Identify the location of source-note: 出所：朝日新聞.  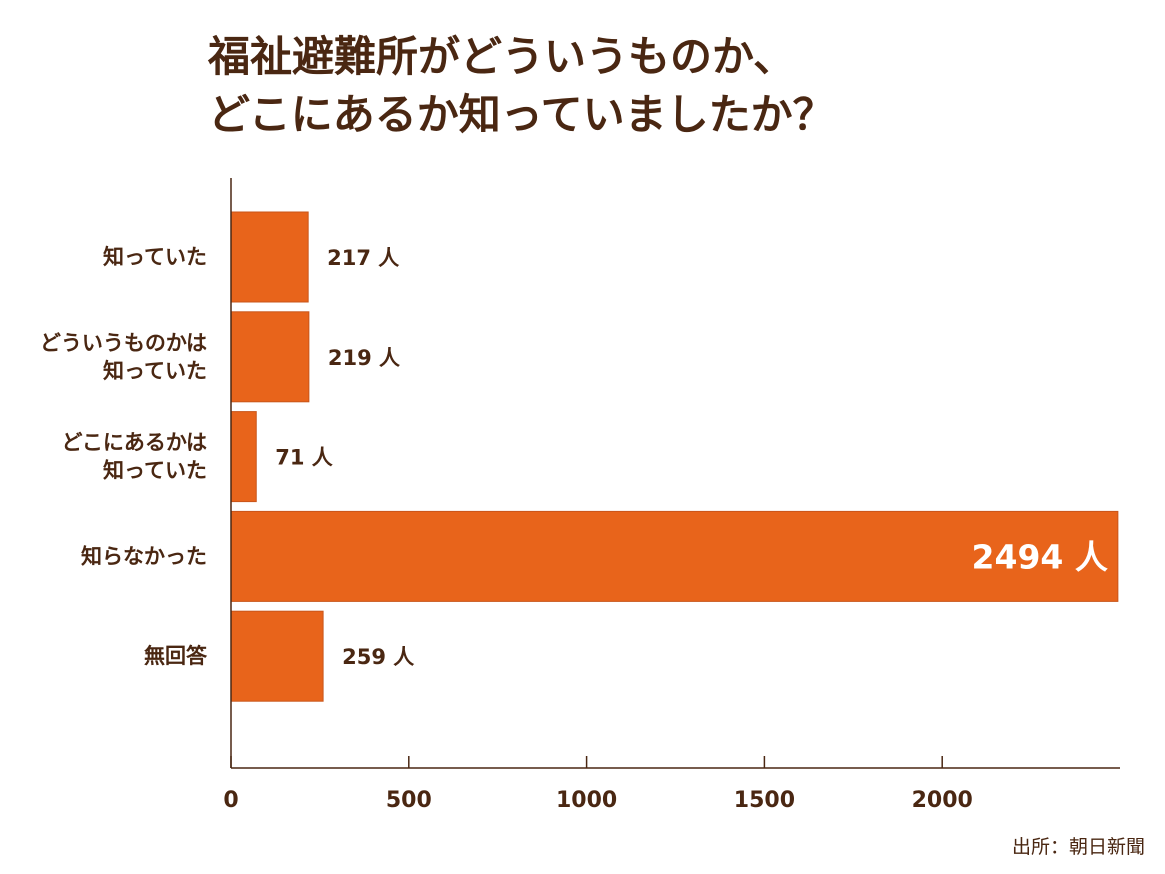
(1078, 847).